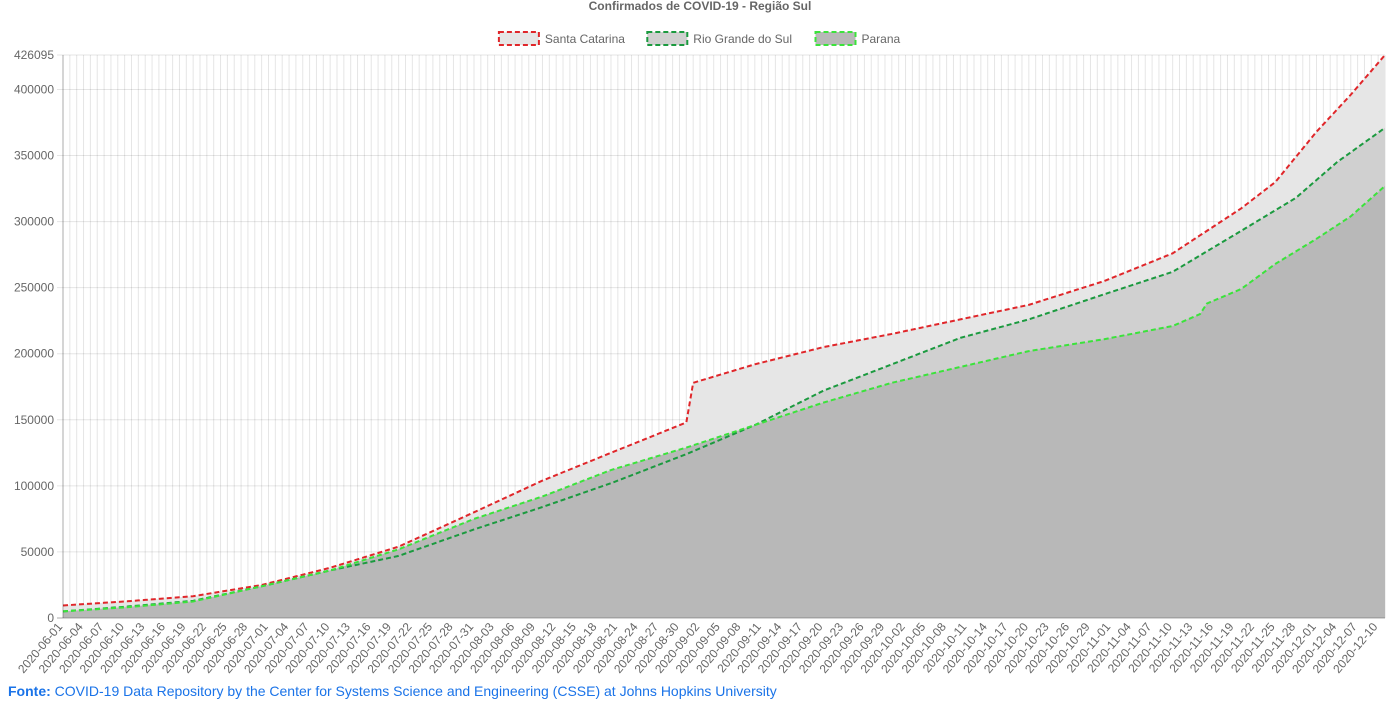 The height and width of the screenshot is (708, 1393). I want to click on y-tick-label: 350000, so click(34, 156).